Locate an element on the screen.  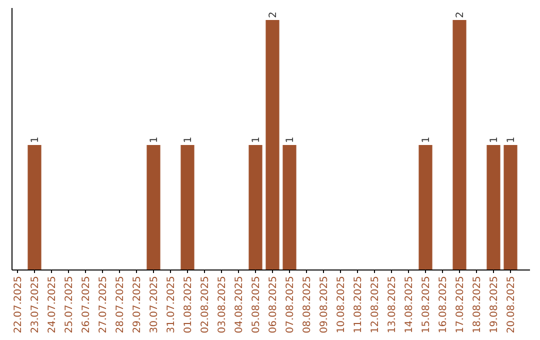
x-tick-label: 22.07.2025 is located at coordinates (18, 305).